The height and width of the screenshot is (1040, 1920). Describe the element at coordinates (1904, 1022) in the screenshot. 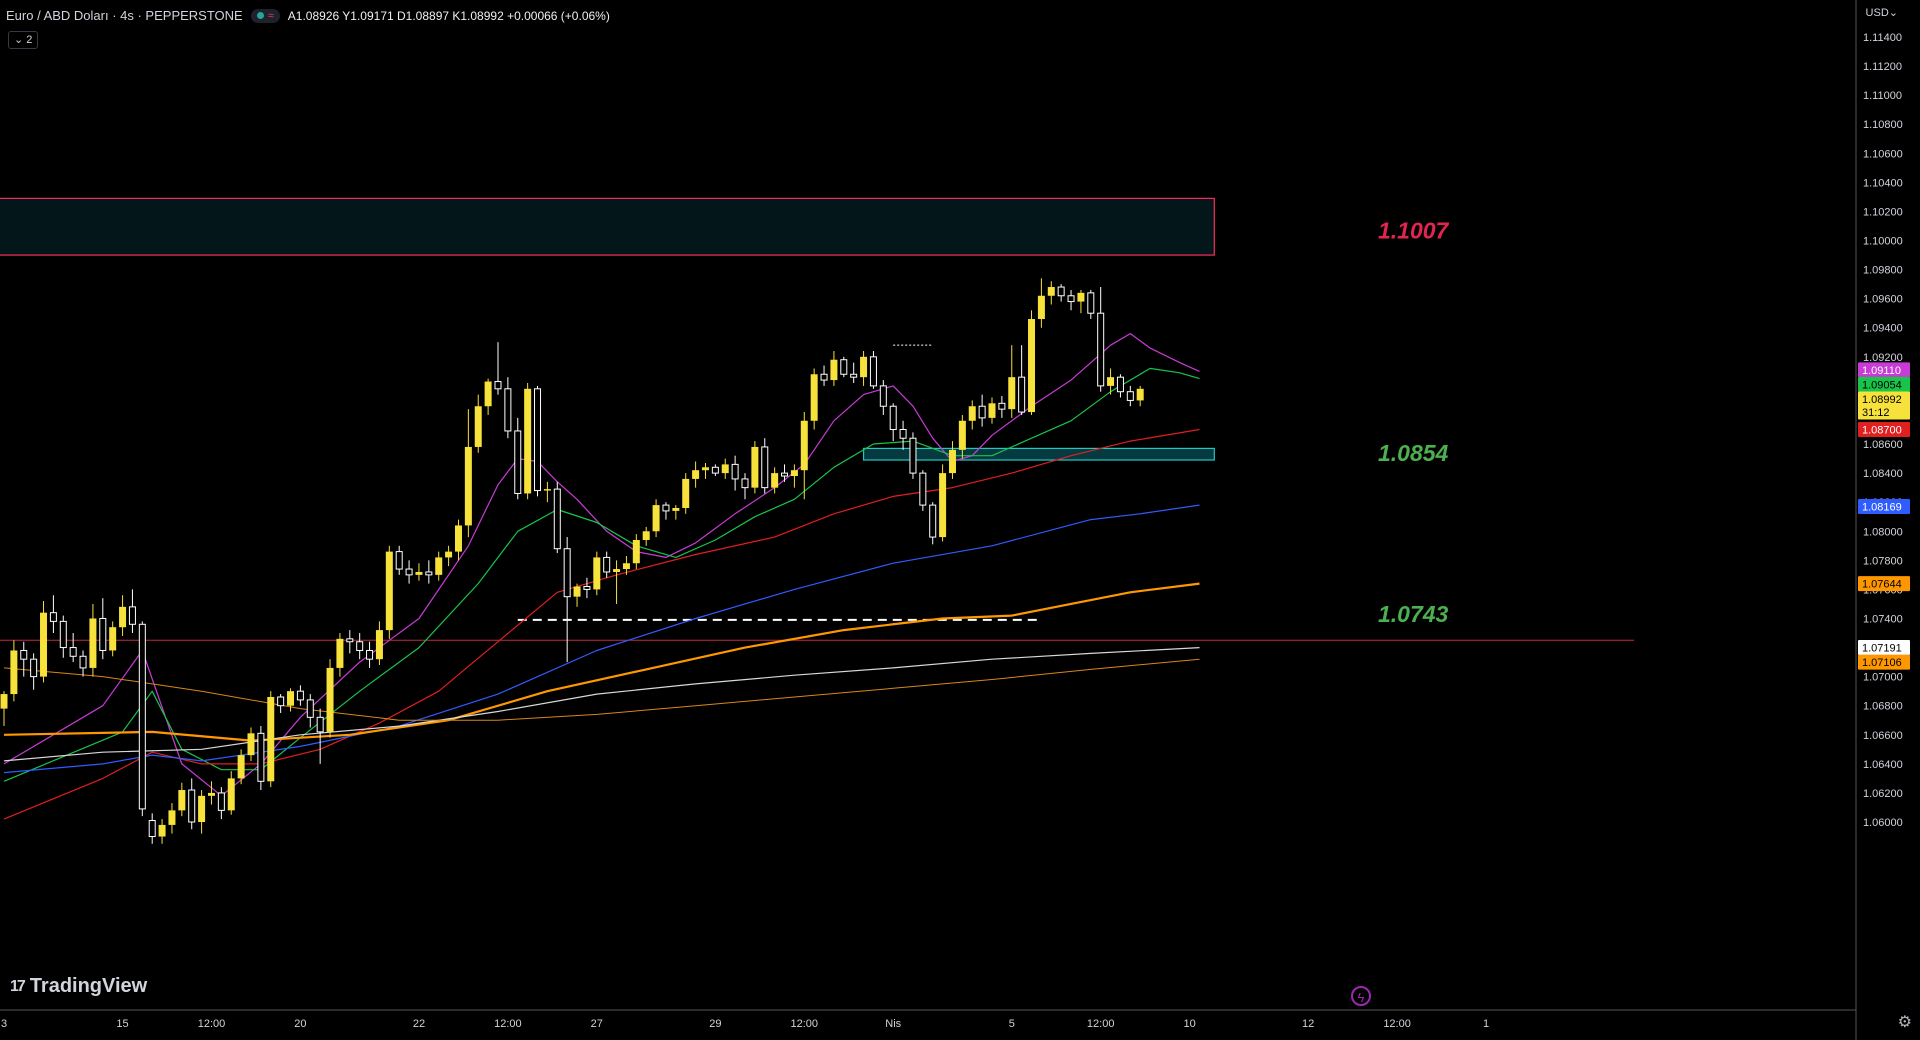

I see `gear-icon: ⚙` at that location.